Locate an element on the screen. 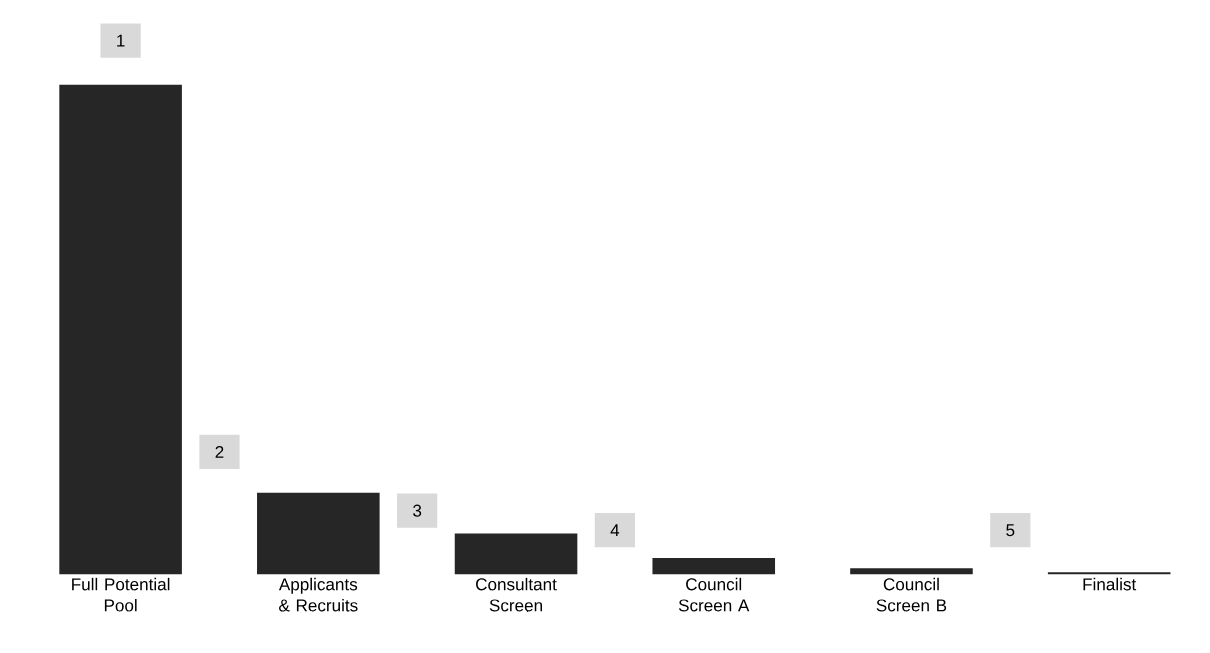  annotation: 5 is located at coordinates (1010, 530).